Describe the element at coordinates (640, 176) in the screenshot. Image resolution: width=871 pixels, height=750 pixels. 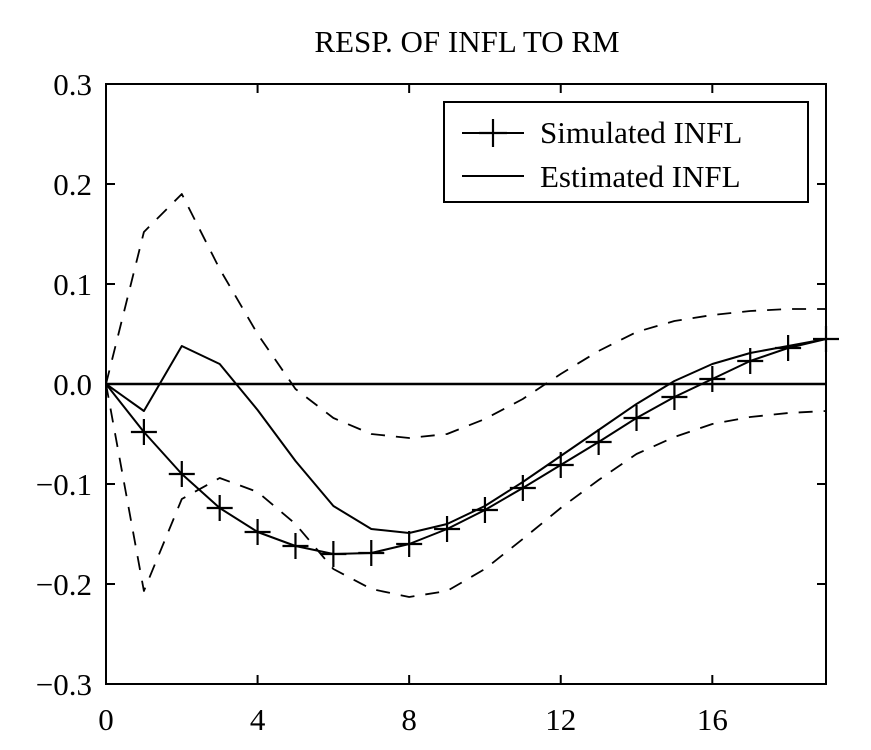
I see `legend-label-estimated: Estimated INFL` at that location.